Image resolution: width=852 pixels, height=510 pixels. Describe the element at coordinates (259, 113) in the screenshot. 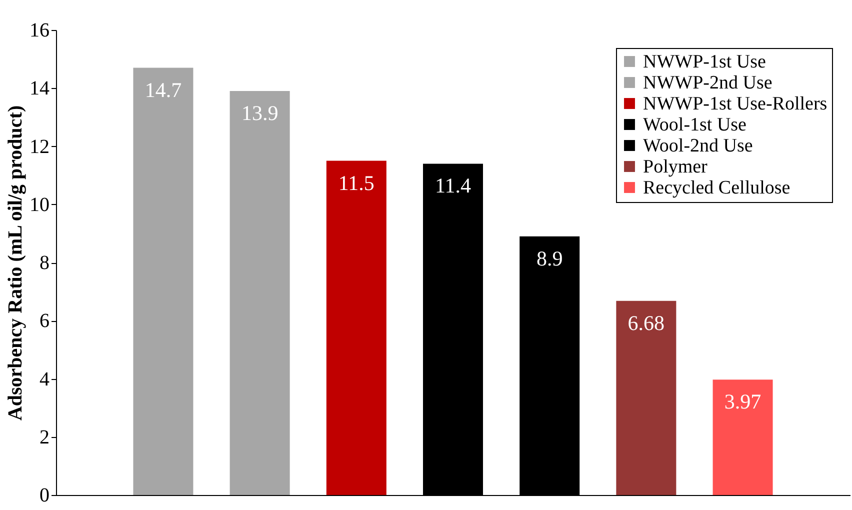

I see `data-label: 13.9` at that location.